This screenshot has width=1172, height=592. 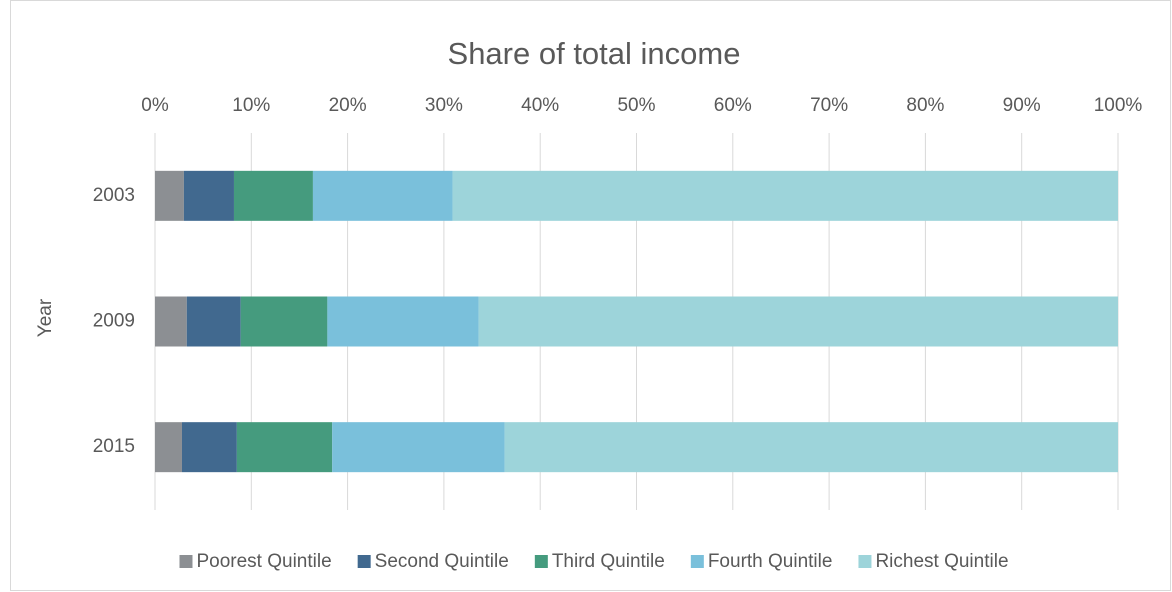 I want to click on y-axis-label: Year, so click(x=45, y=317).